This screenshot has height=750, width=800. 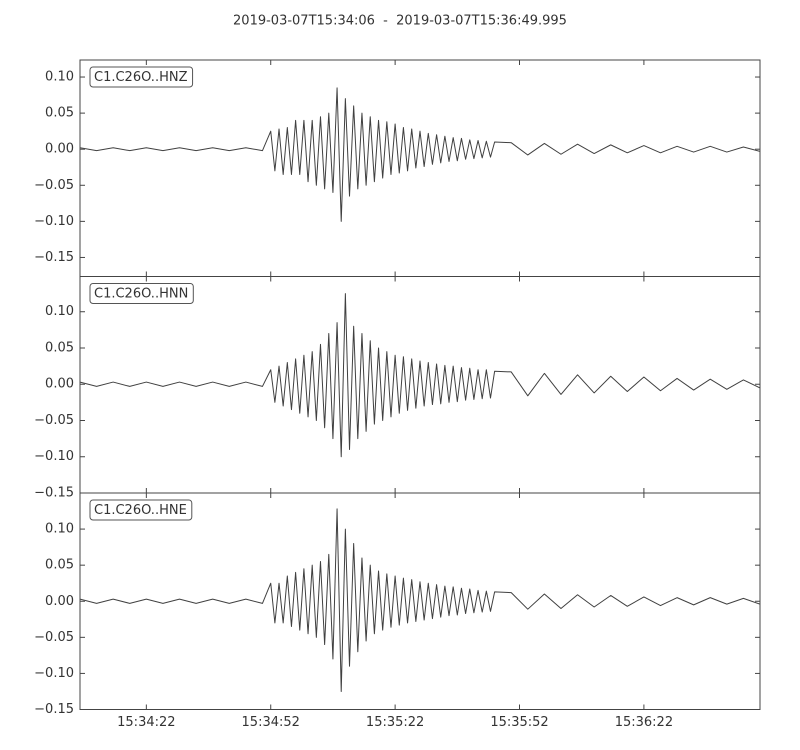 I want to click on trace-label: C1.C26O..HNE, so click(x=140, y=510).